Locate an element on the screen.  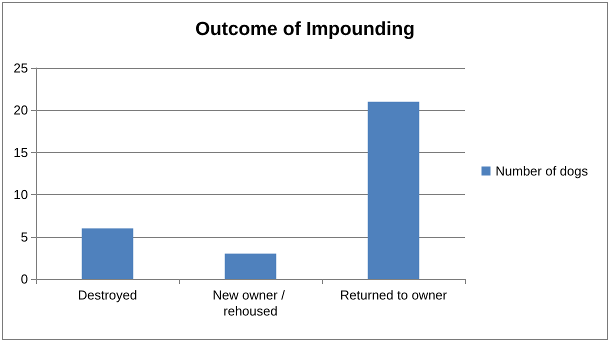
chart-title: Outcome of Impounding is located at coordinates (305, 29).